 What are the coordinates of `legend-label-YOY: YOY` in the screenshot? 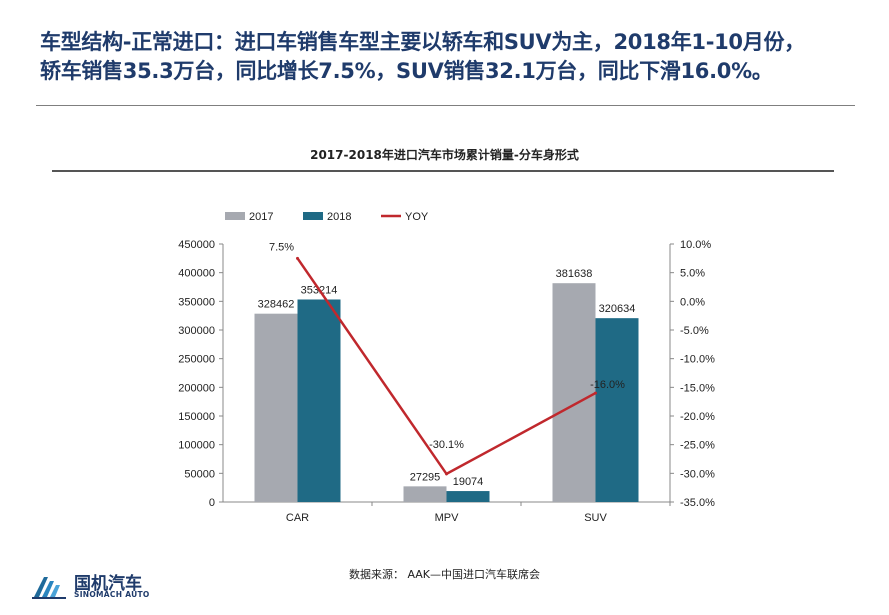 It's located at (417, 217).